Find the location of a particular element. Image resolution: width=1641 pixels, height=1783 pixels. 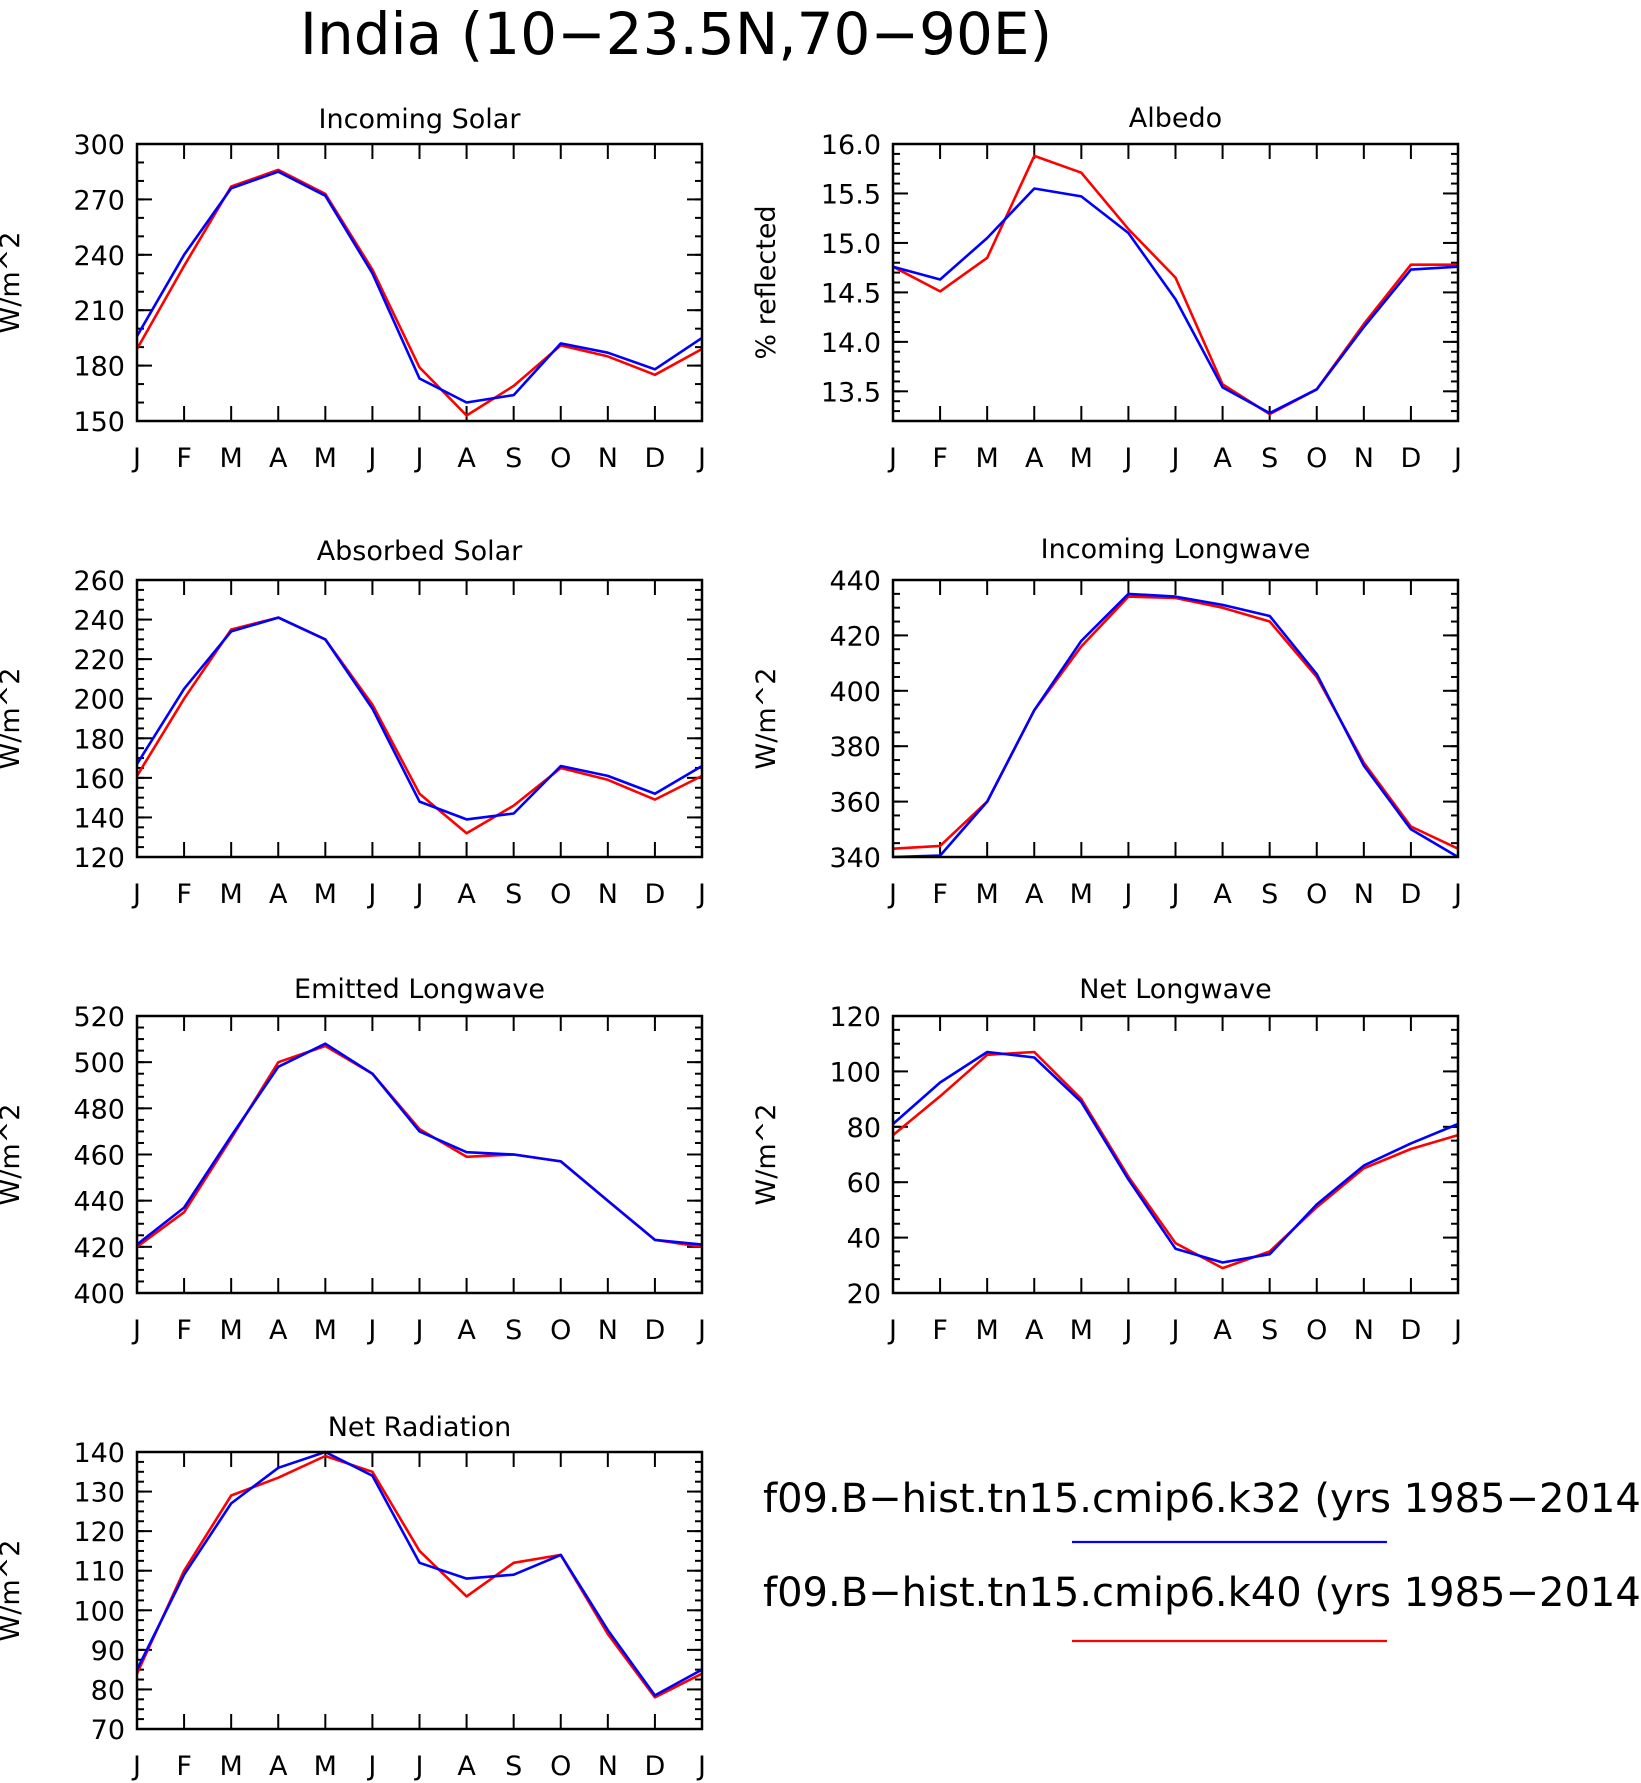

y-tick-label: 140 is located at coordinates (99, 818).